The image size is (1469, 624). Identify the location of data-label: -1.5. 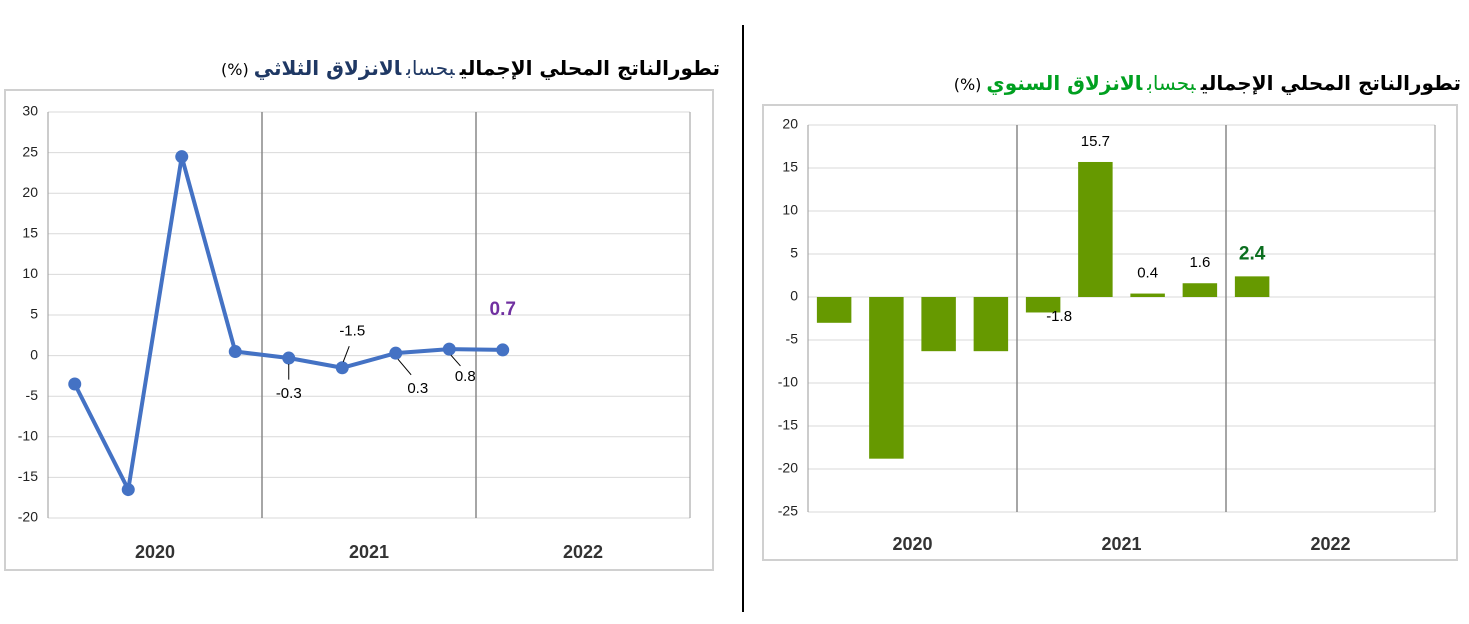
(352, 331).